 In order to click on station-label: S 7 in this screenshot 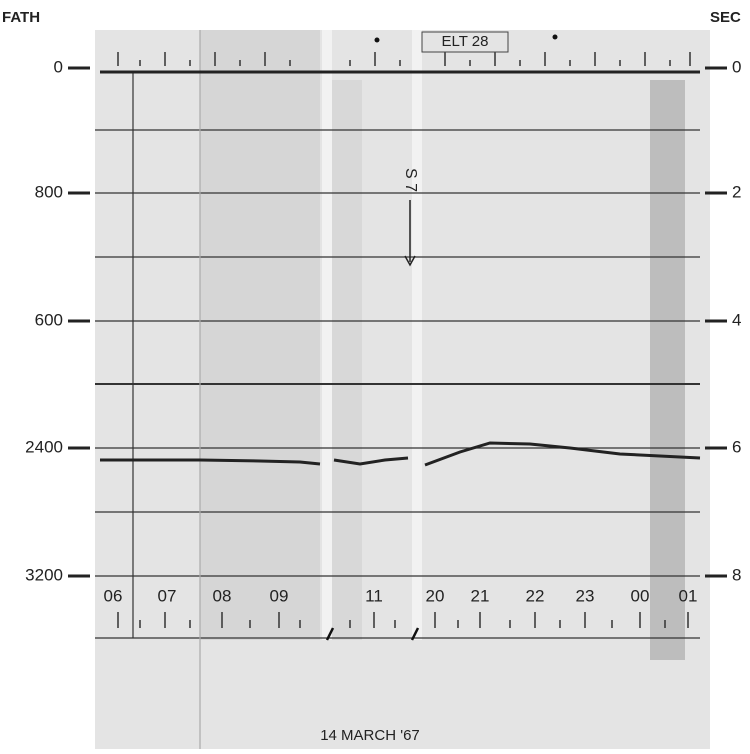, I will do `click(410, 180)`.